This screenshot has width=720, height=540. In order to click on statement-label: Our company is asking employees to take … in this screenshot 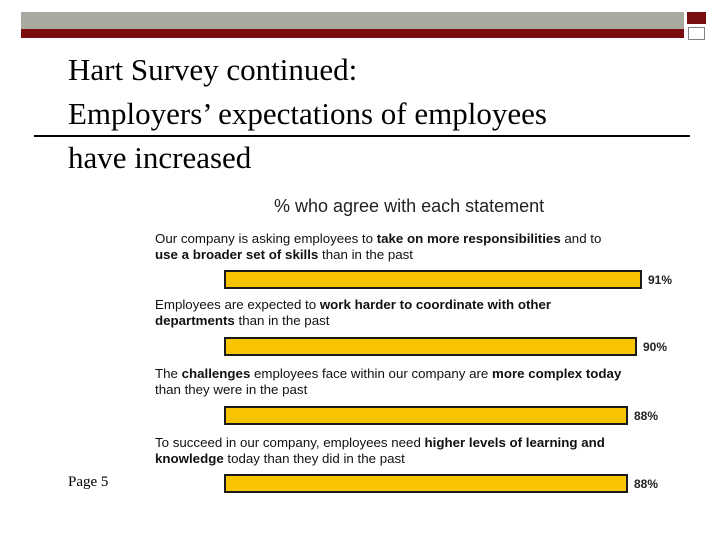, I will do `click(390, 247)`.